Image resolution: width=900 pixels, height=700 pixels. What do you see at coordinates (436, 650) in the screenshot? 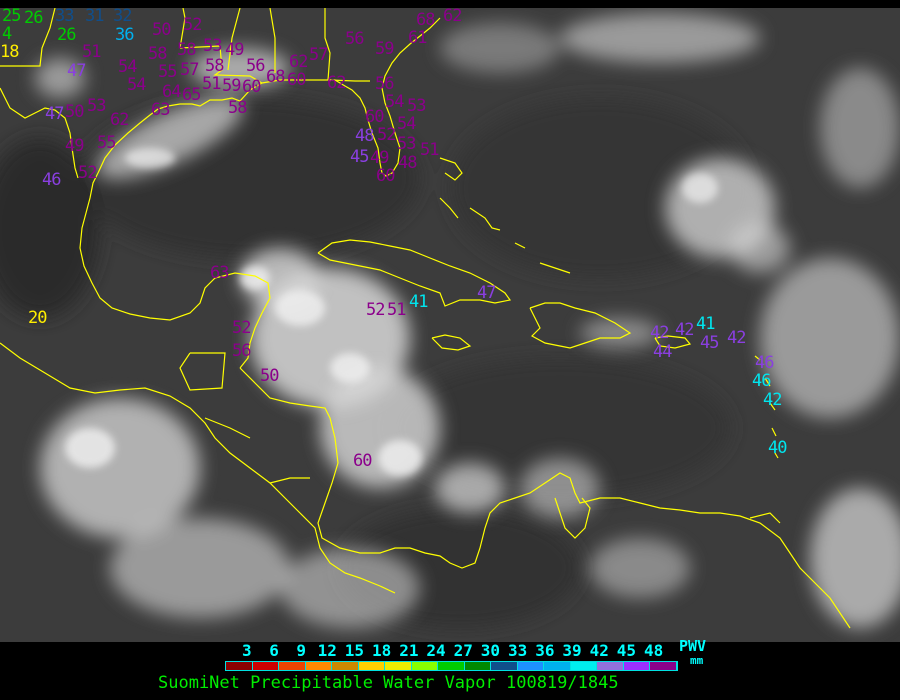
I see `legend-tick-label: 24` at bounding box center [436, 650].